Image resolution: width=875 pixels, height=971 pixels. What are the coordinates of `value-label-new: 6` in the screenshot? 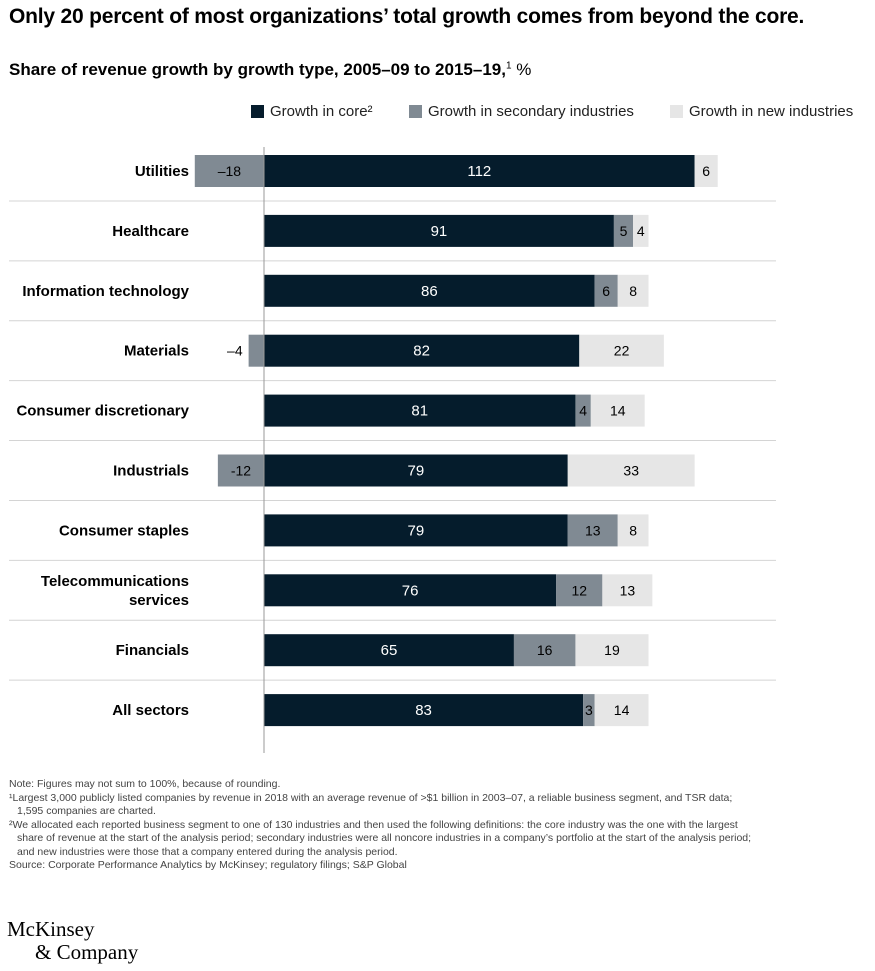 It's located at (706, 171).